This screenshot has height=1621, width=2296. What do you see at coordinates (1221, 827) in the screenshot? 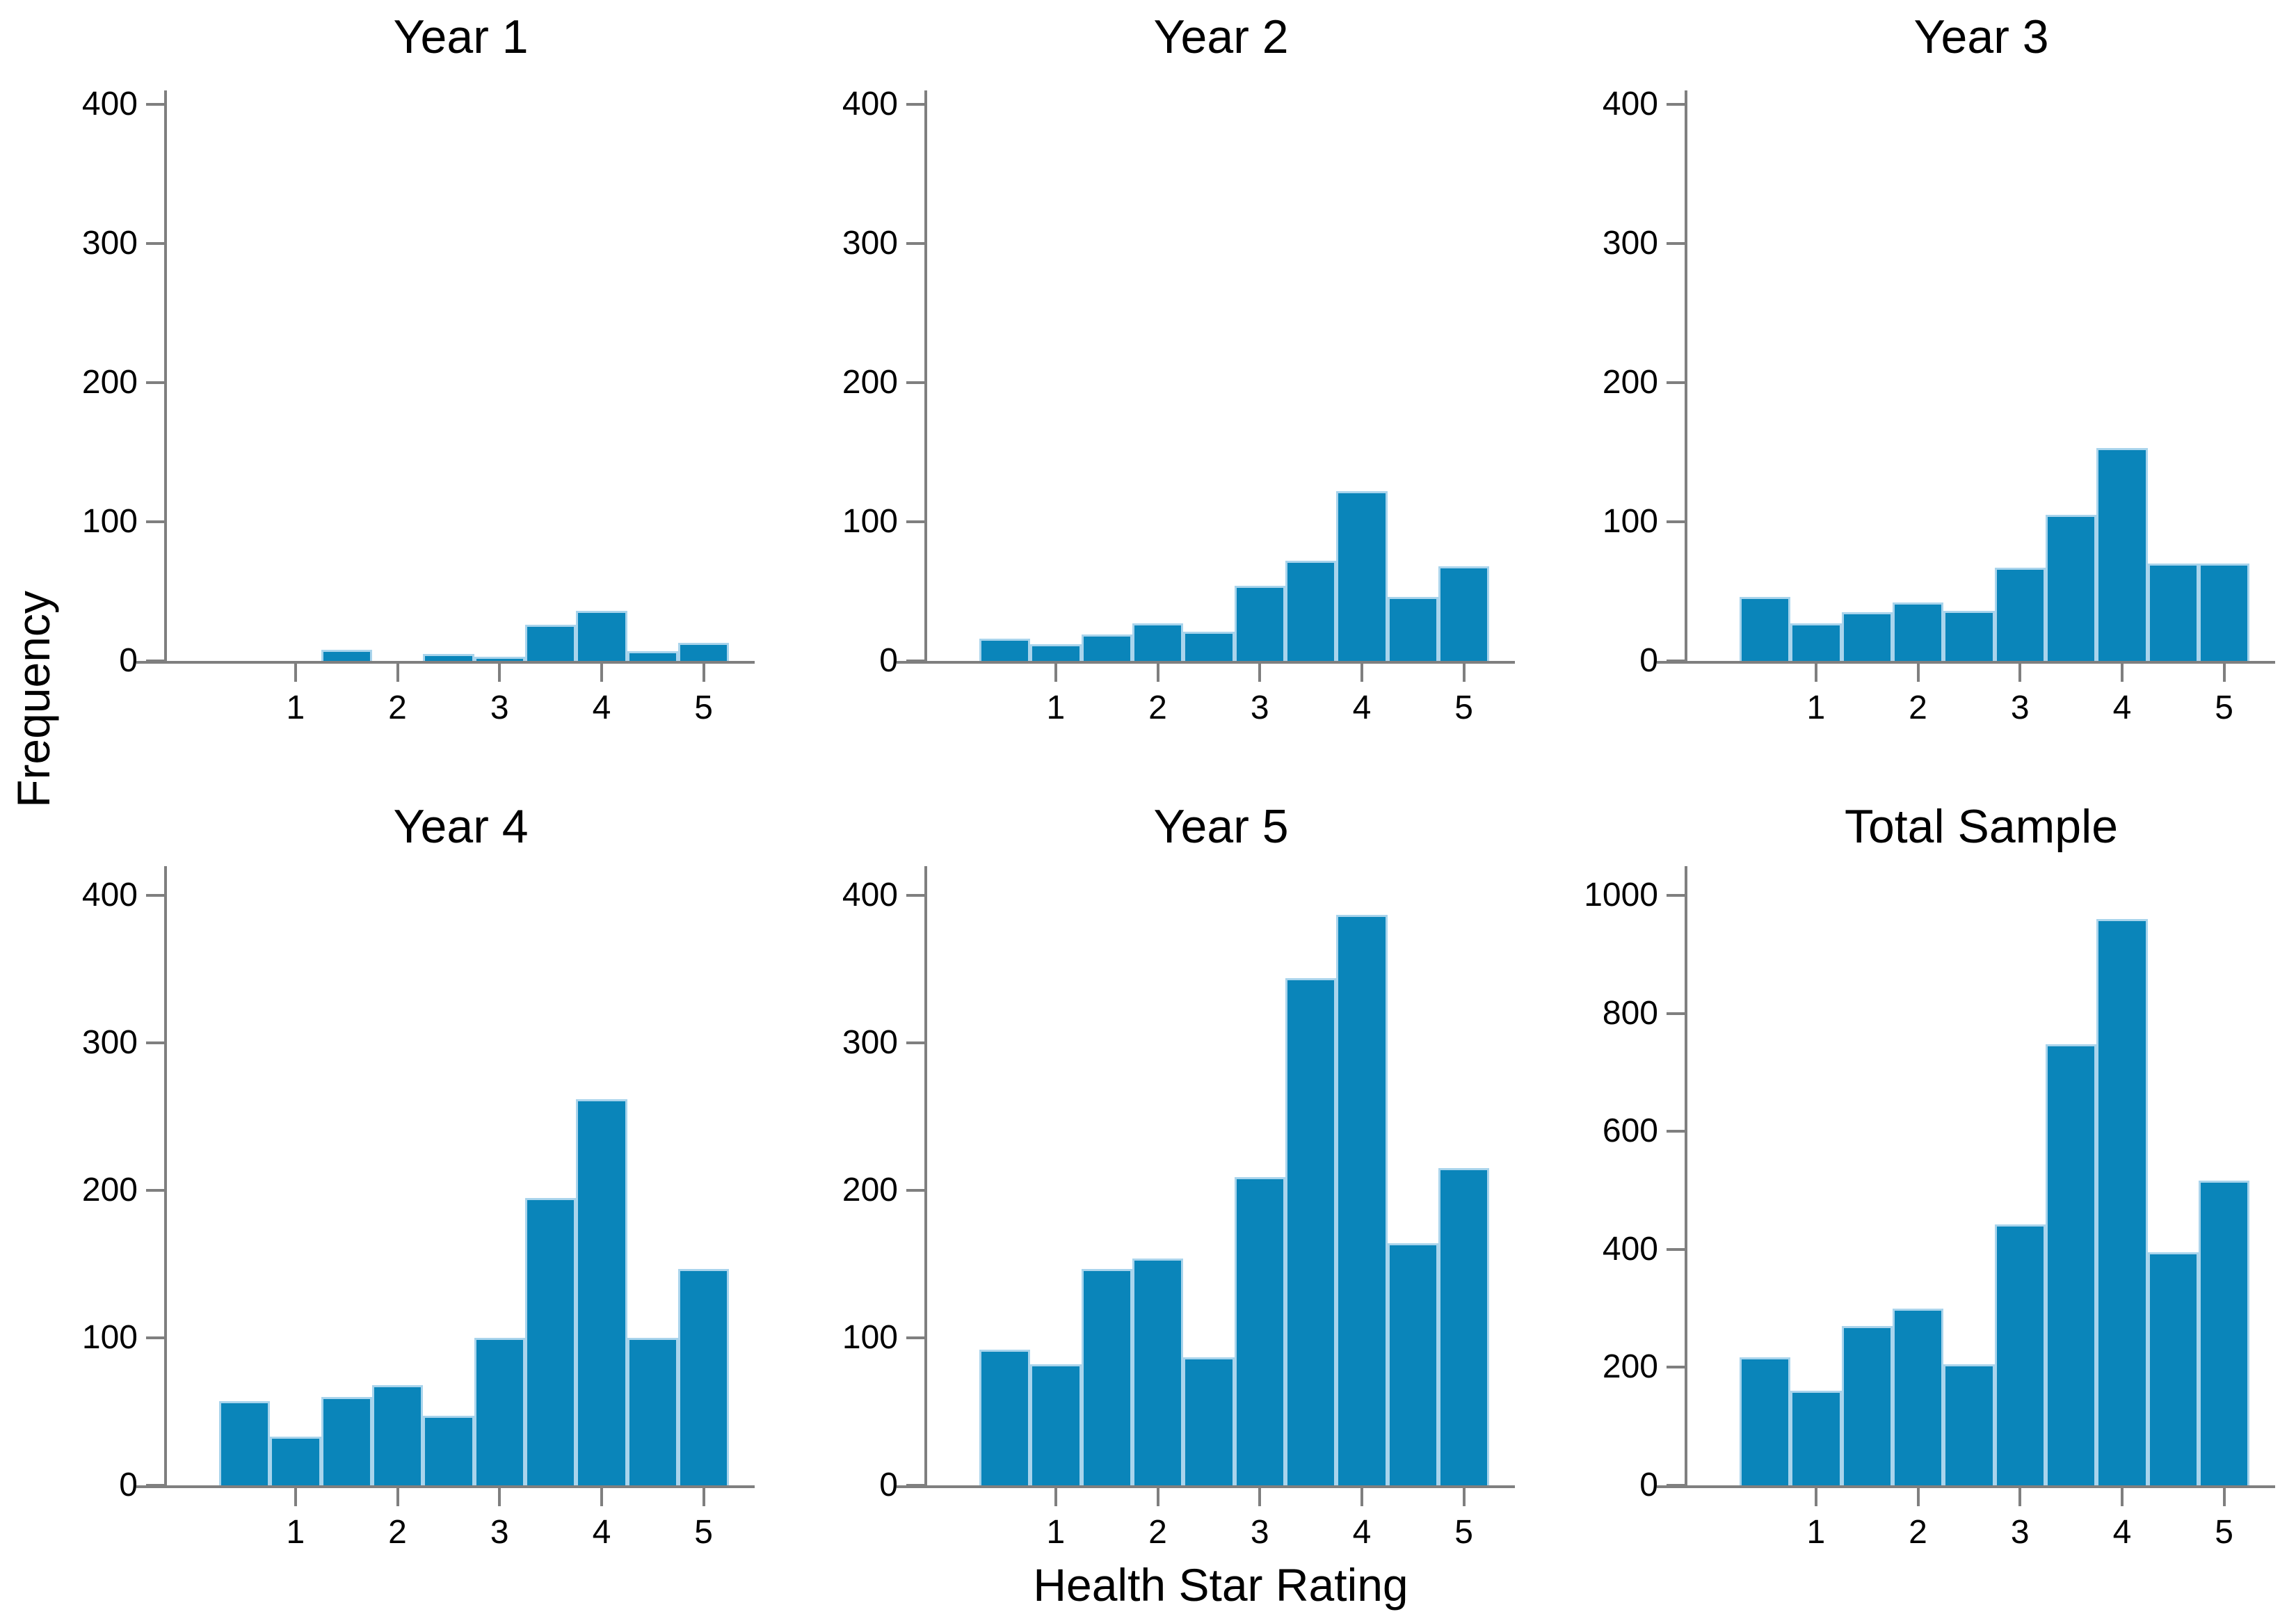
I see `panel-title-year-5: Year 5` at bounding box center [1221, 827].